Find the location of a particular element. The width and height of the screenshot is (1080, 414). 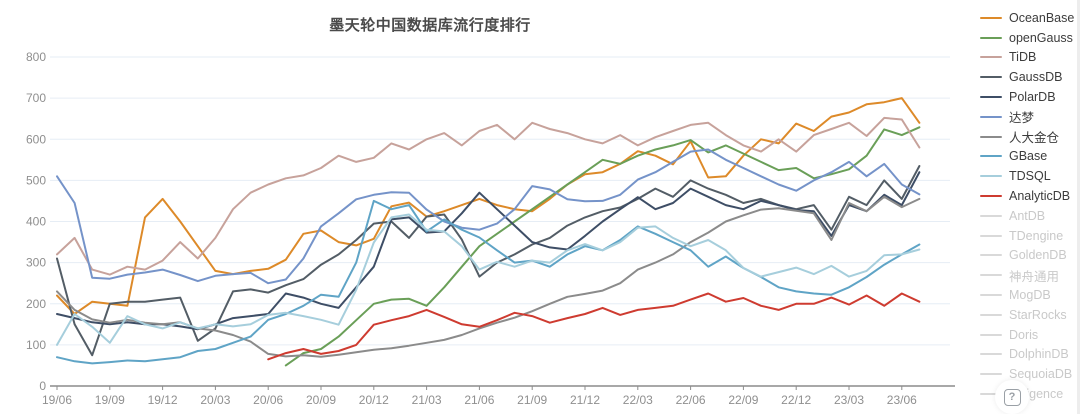

y-axis-tick-label: 700 is located at coordinates (36, 98).